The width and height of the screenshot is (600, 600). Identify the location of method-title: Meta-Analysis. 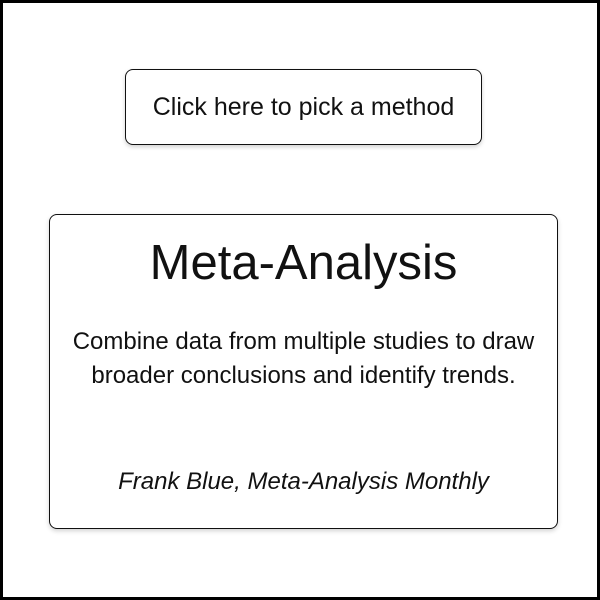
(303, 263).